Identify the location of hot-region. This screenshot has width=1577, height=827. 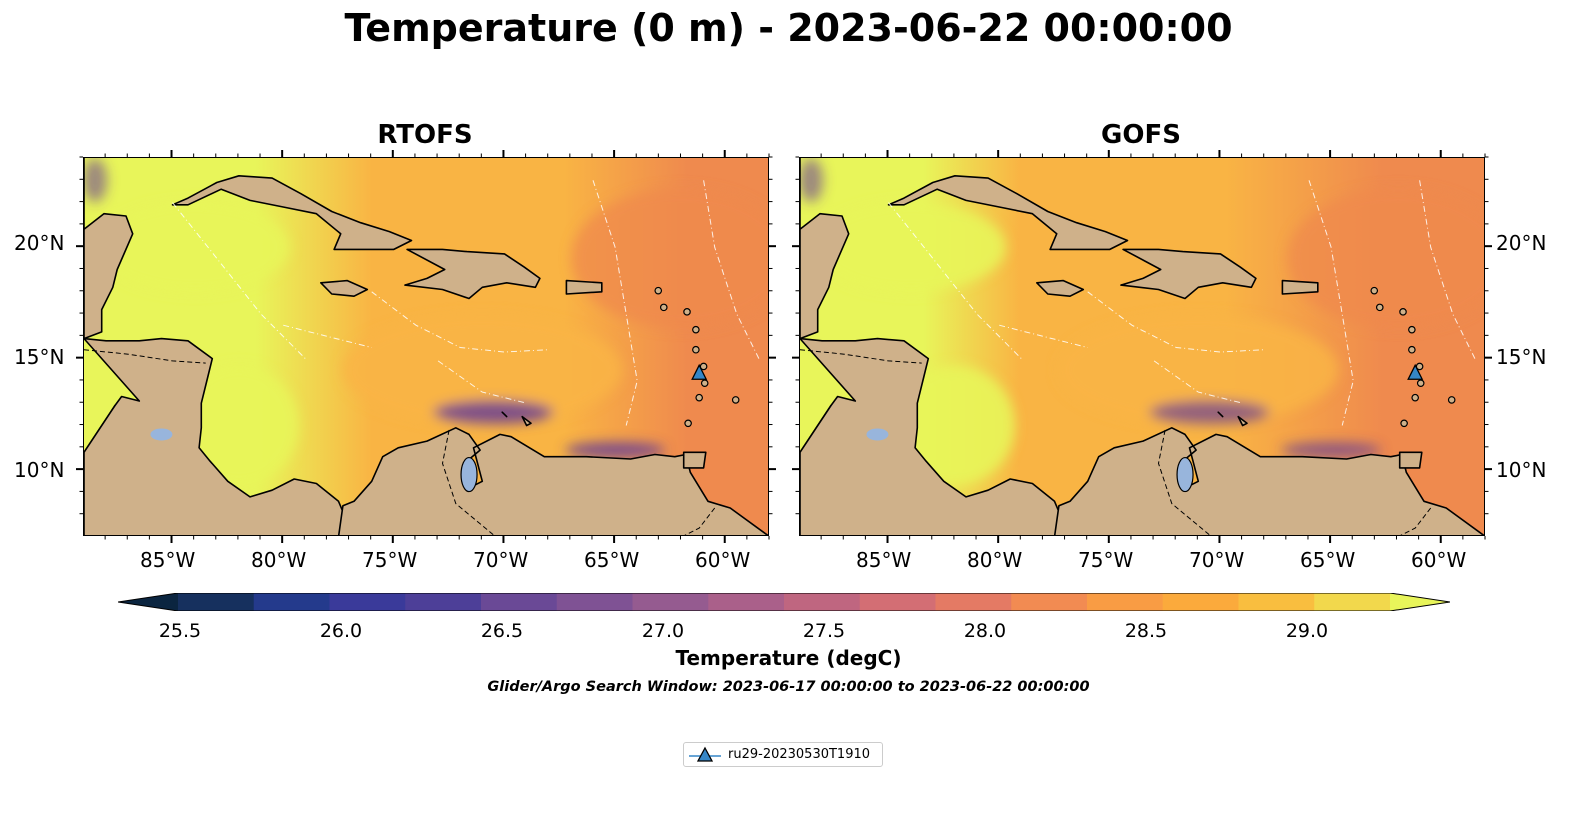
(669, 258).